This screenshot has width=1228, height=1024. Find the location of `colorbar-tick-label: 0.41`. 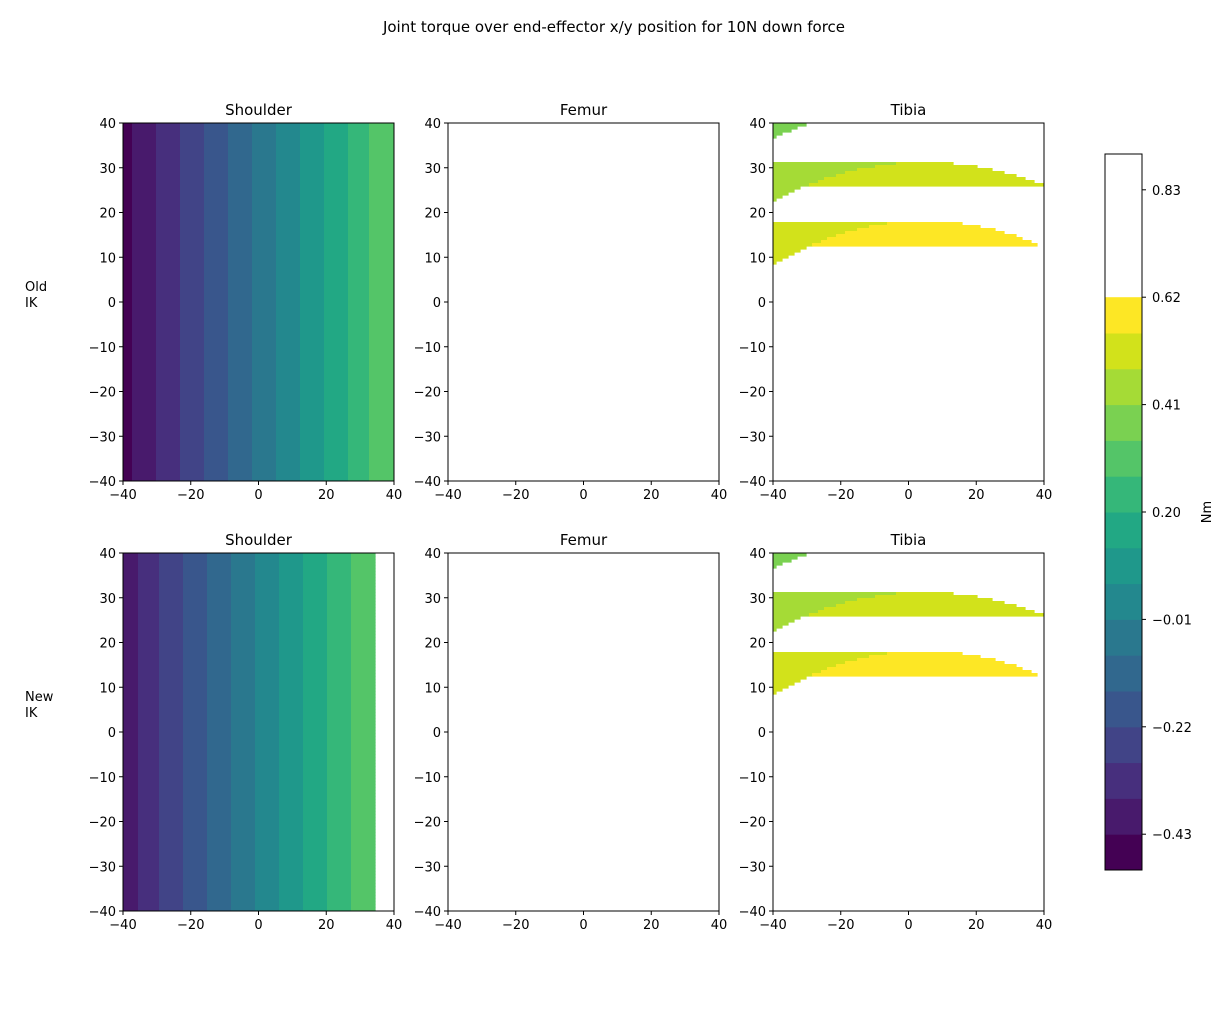

colorbar-tick-label: 0.41 is located at coordinates (1166, 406).